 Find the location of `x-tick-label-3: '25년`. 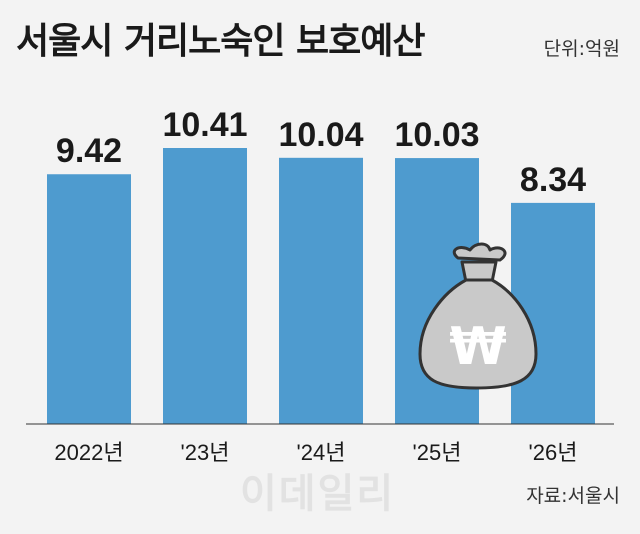

x-tick-label-3: '25년 is located at coordinates (437, 452).